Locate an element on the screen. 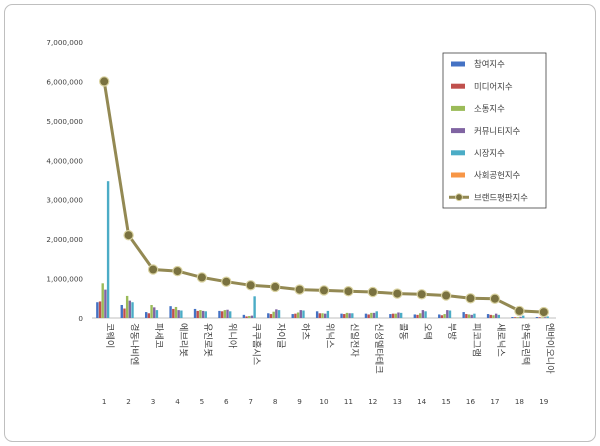 The image size is (600, 446). x-rank-label: 5 is located at coordinates (202, 401).